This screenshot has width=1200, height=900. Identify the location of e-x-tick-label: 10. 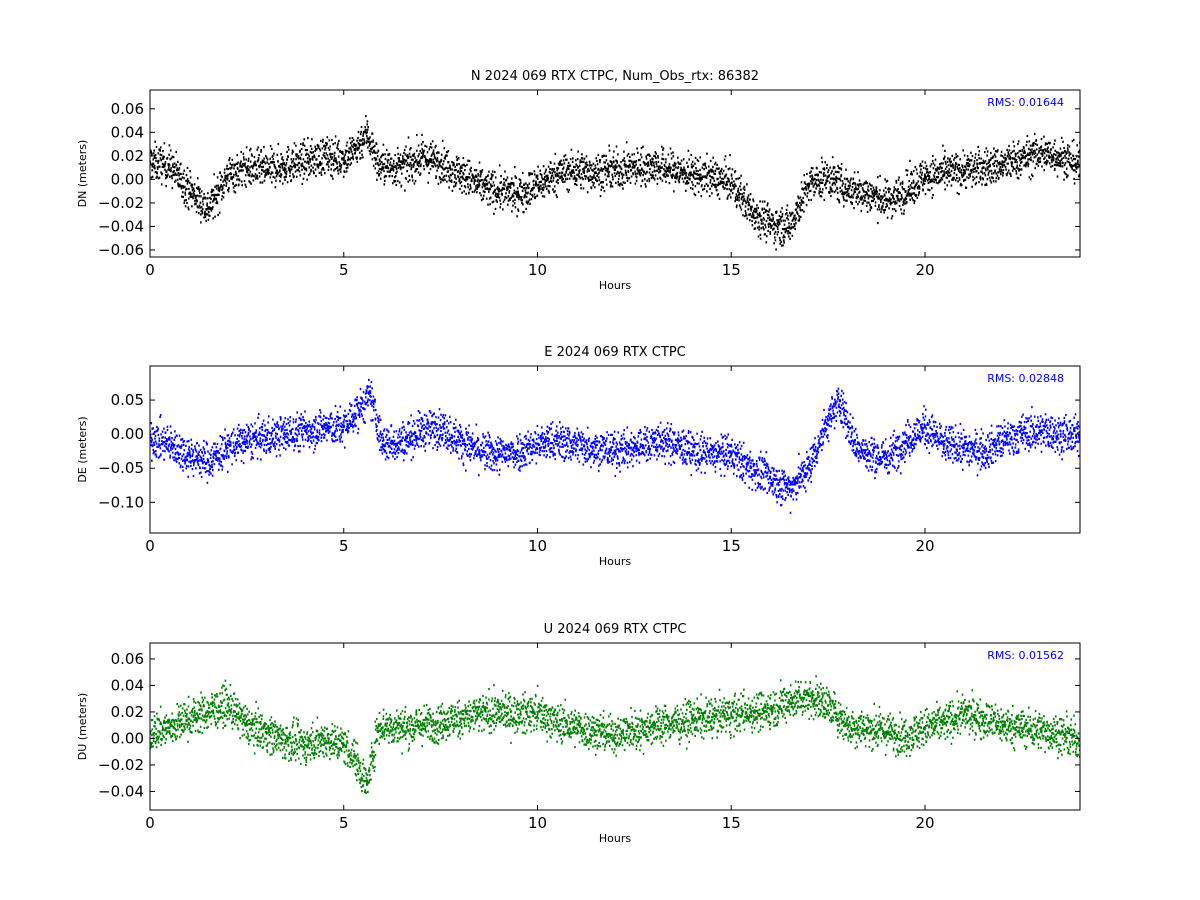
(537, 546).